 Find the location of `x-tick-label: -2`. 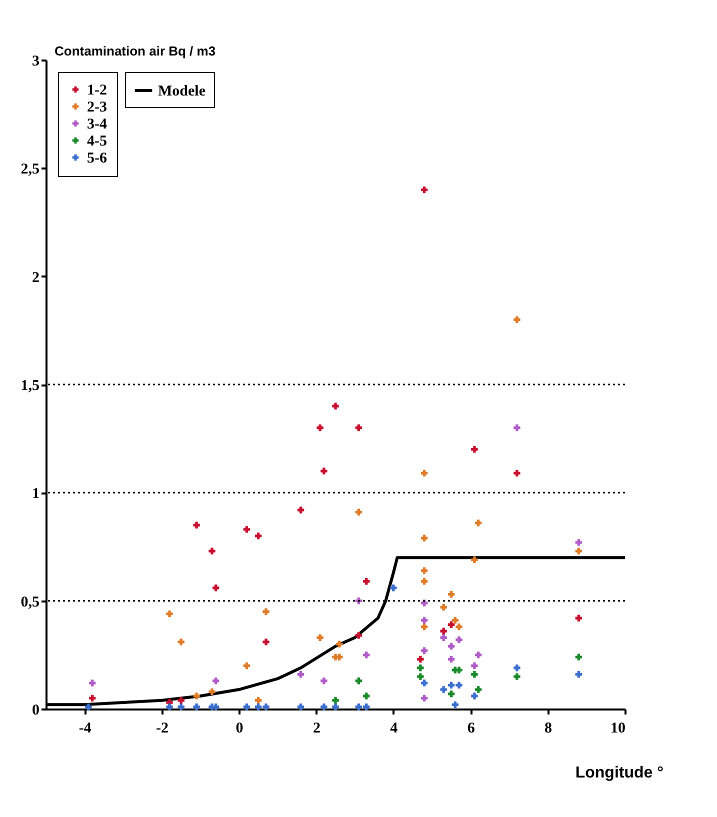

x-tick-label: -2 is located at coordinates (162, 728).